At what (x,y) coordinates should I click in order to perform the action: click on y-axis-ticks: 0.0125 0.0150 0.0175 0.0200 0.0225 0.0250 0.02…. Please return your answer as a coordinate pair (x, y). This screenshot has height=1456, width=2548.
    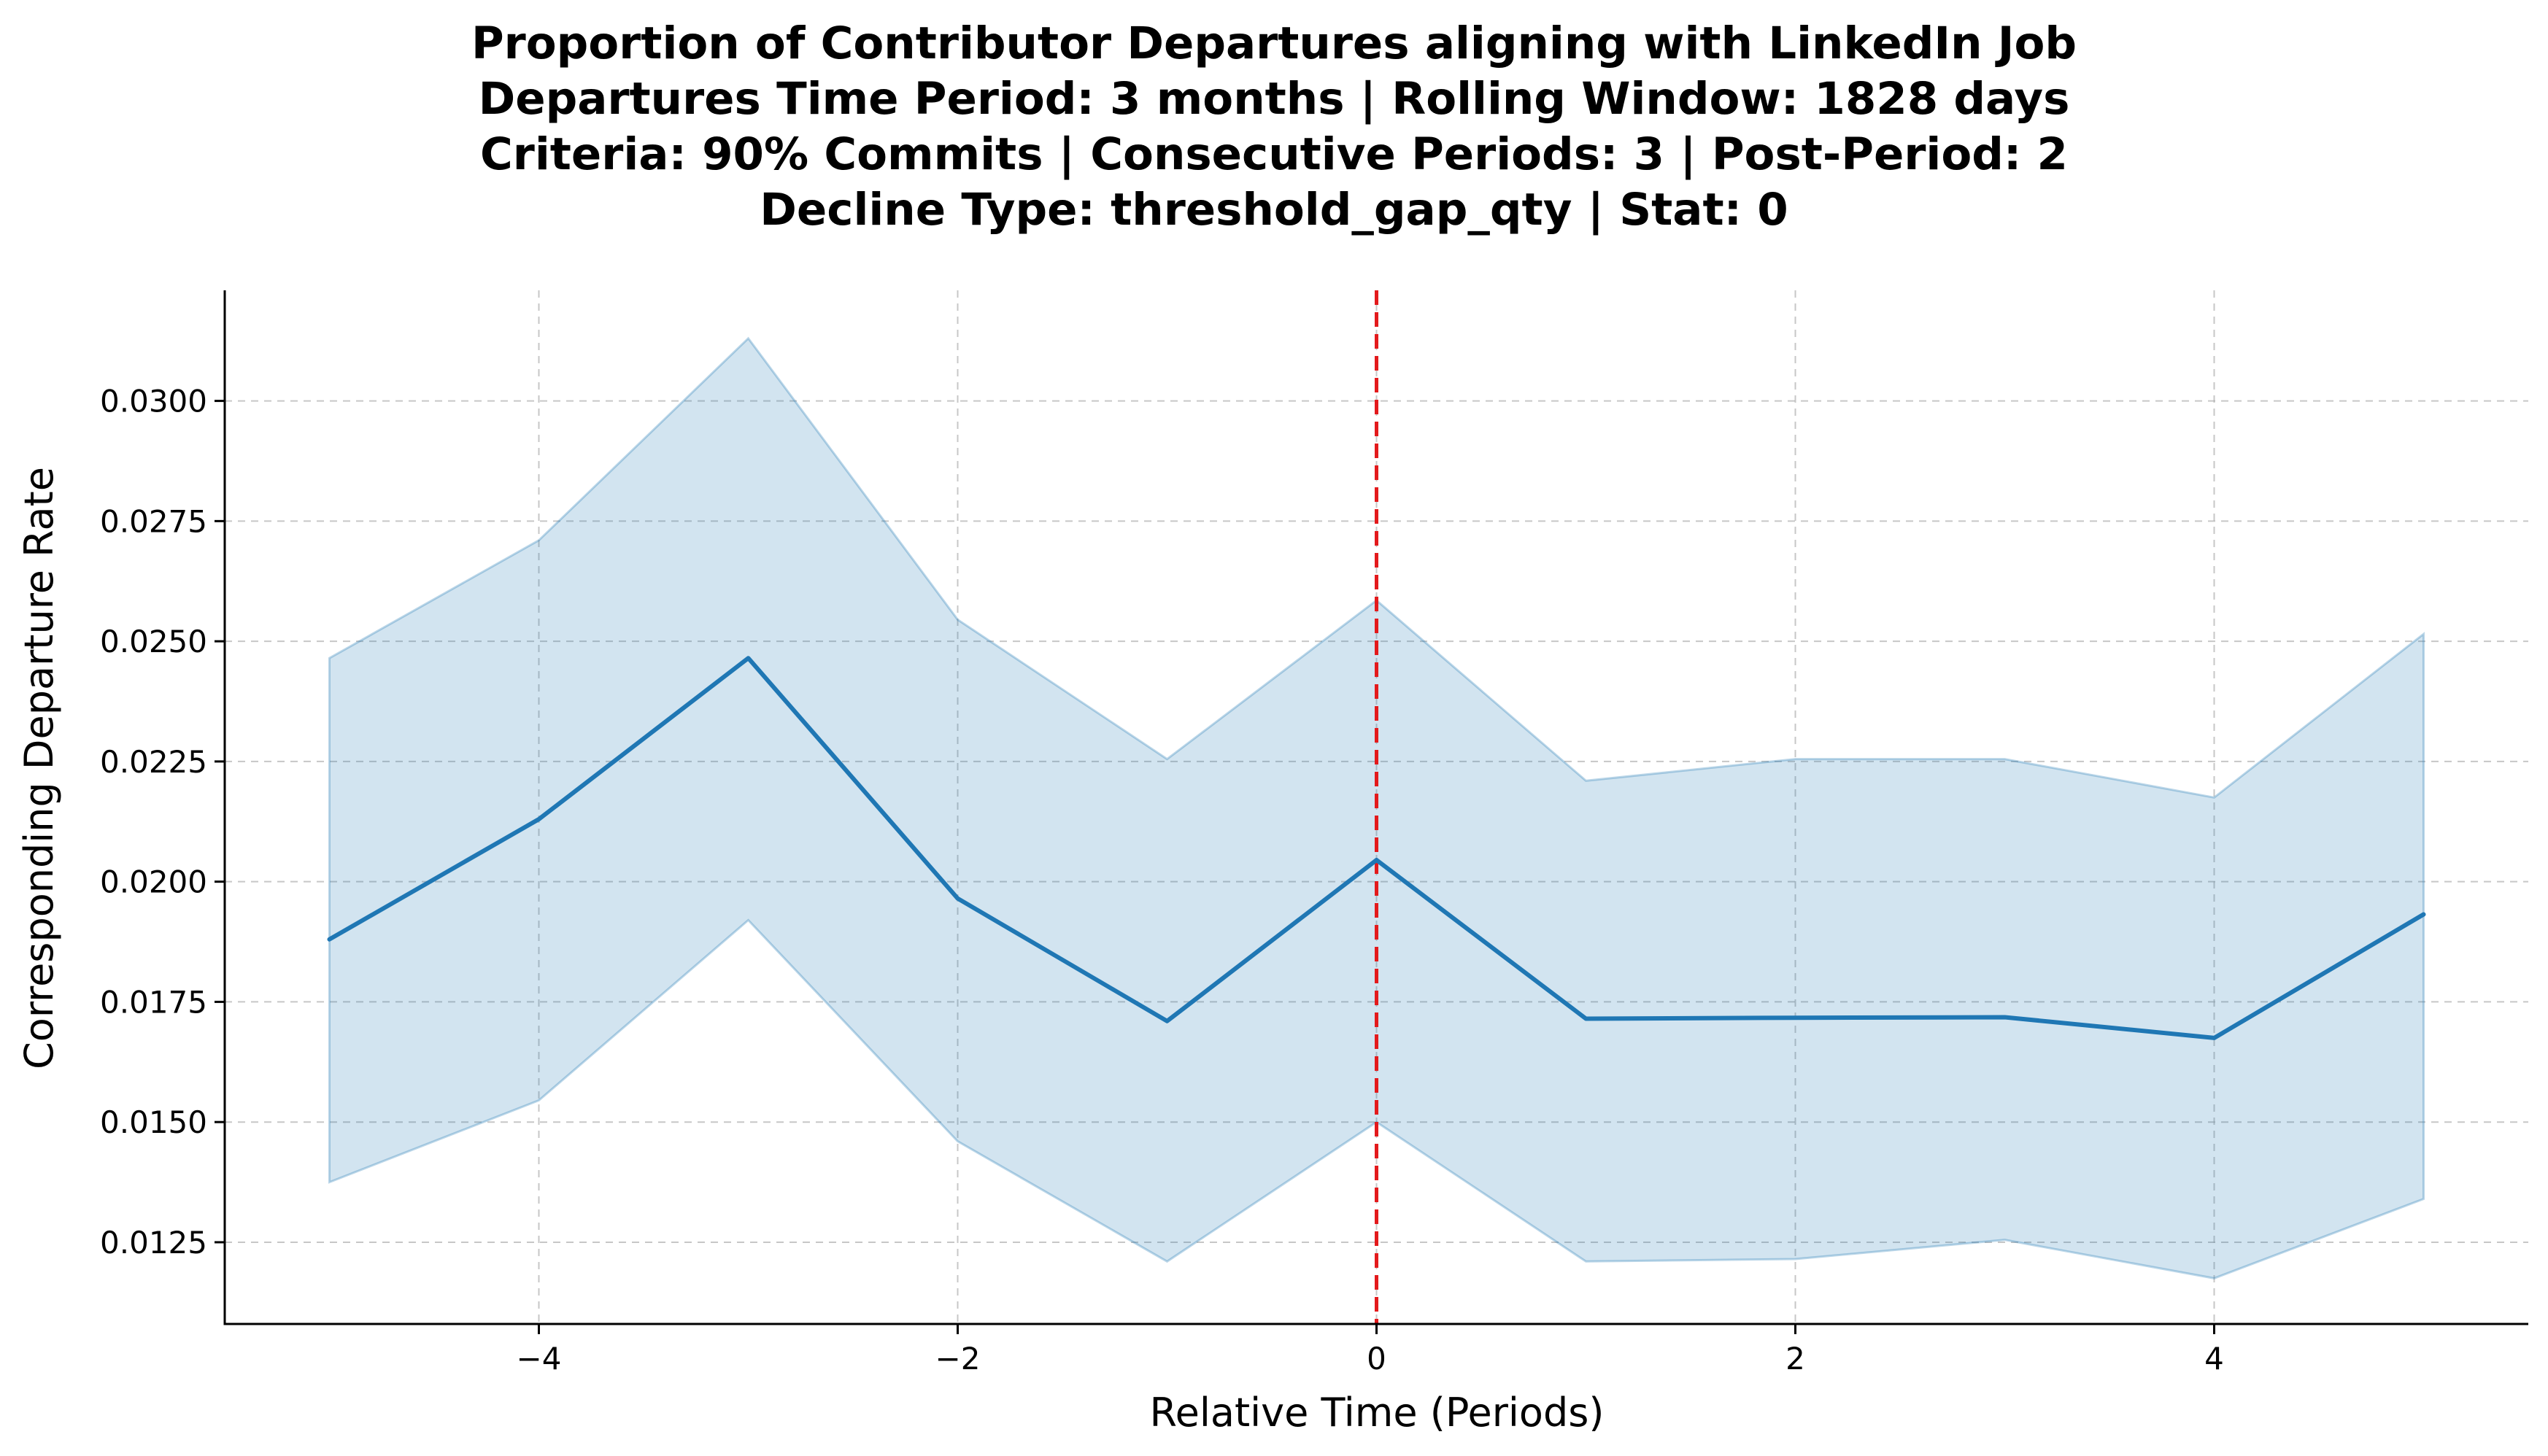
    Looking at the image, I should click on (162, 822).